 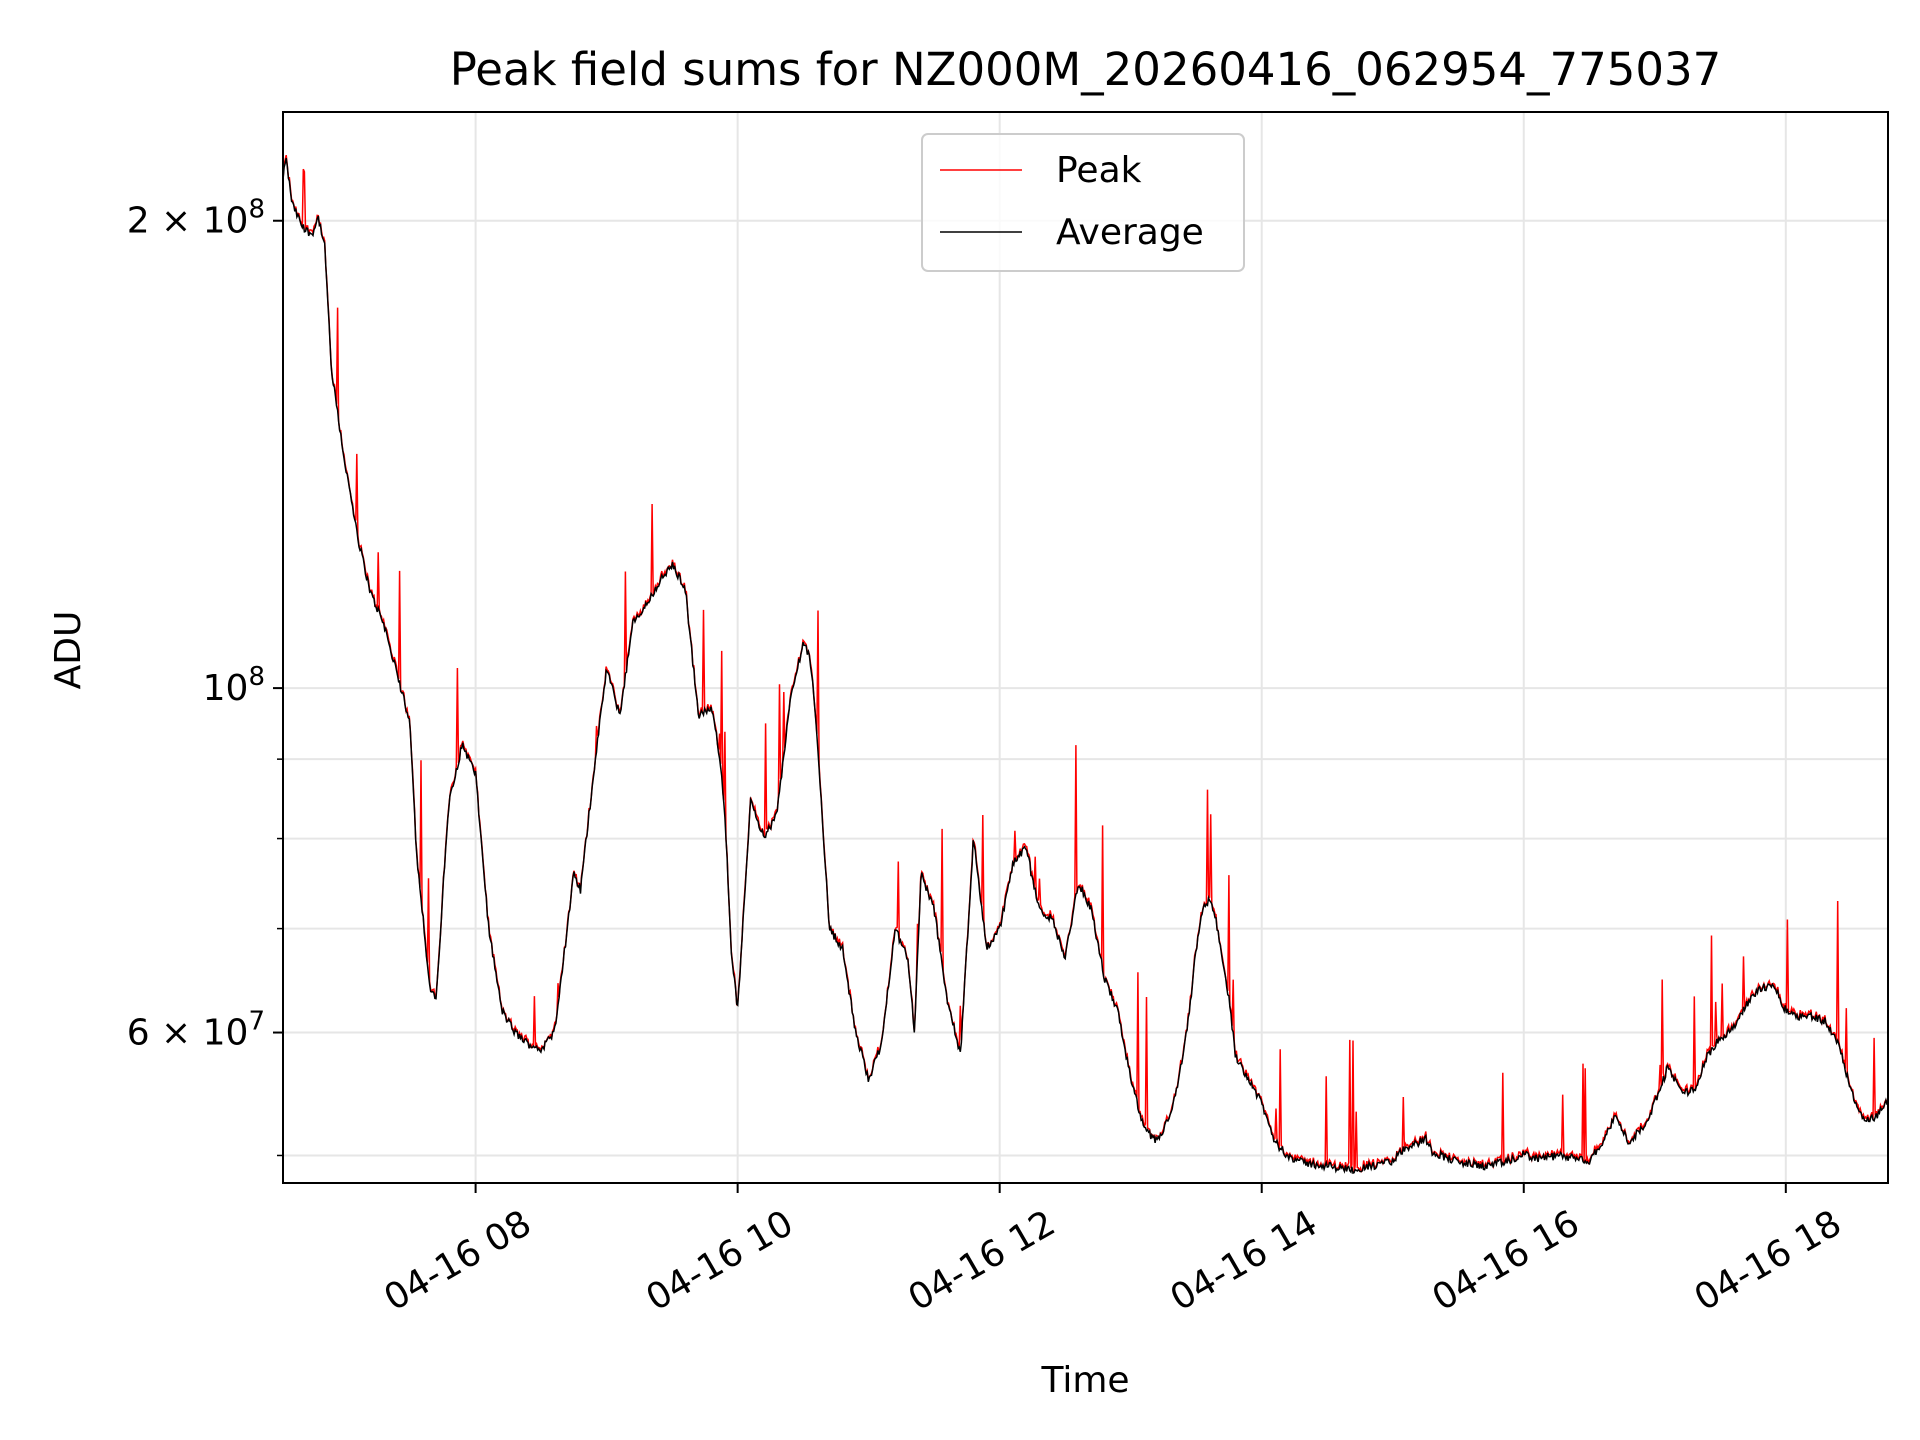 I want to click on legend: Peak Average, so click(x=1083, y=202).